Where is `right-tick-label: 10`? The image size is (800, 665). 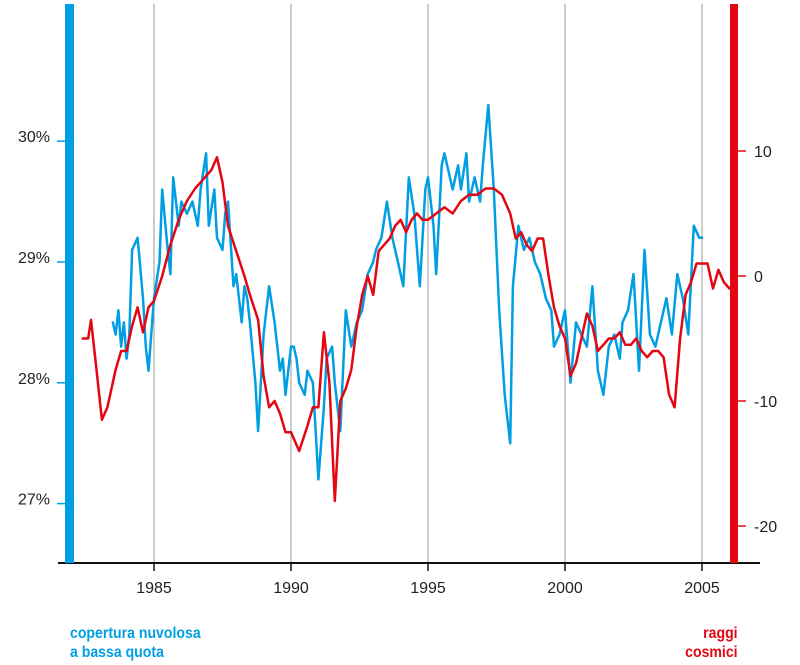 right-tick-label: 10 is located at coordinates (763, 152).